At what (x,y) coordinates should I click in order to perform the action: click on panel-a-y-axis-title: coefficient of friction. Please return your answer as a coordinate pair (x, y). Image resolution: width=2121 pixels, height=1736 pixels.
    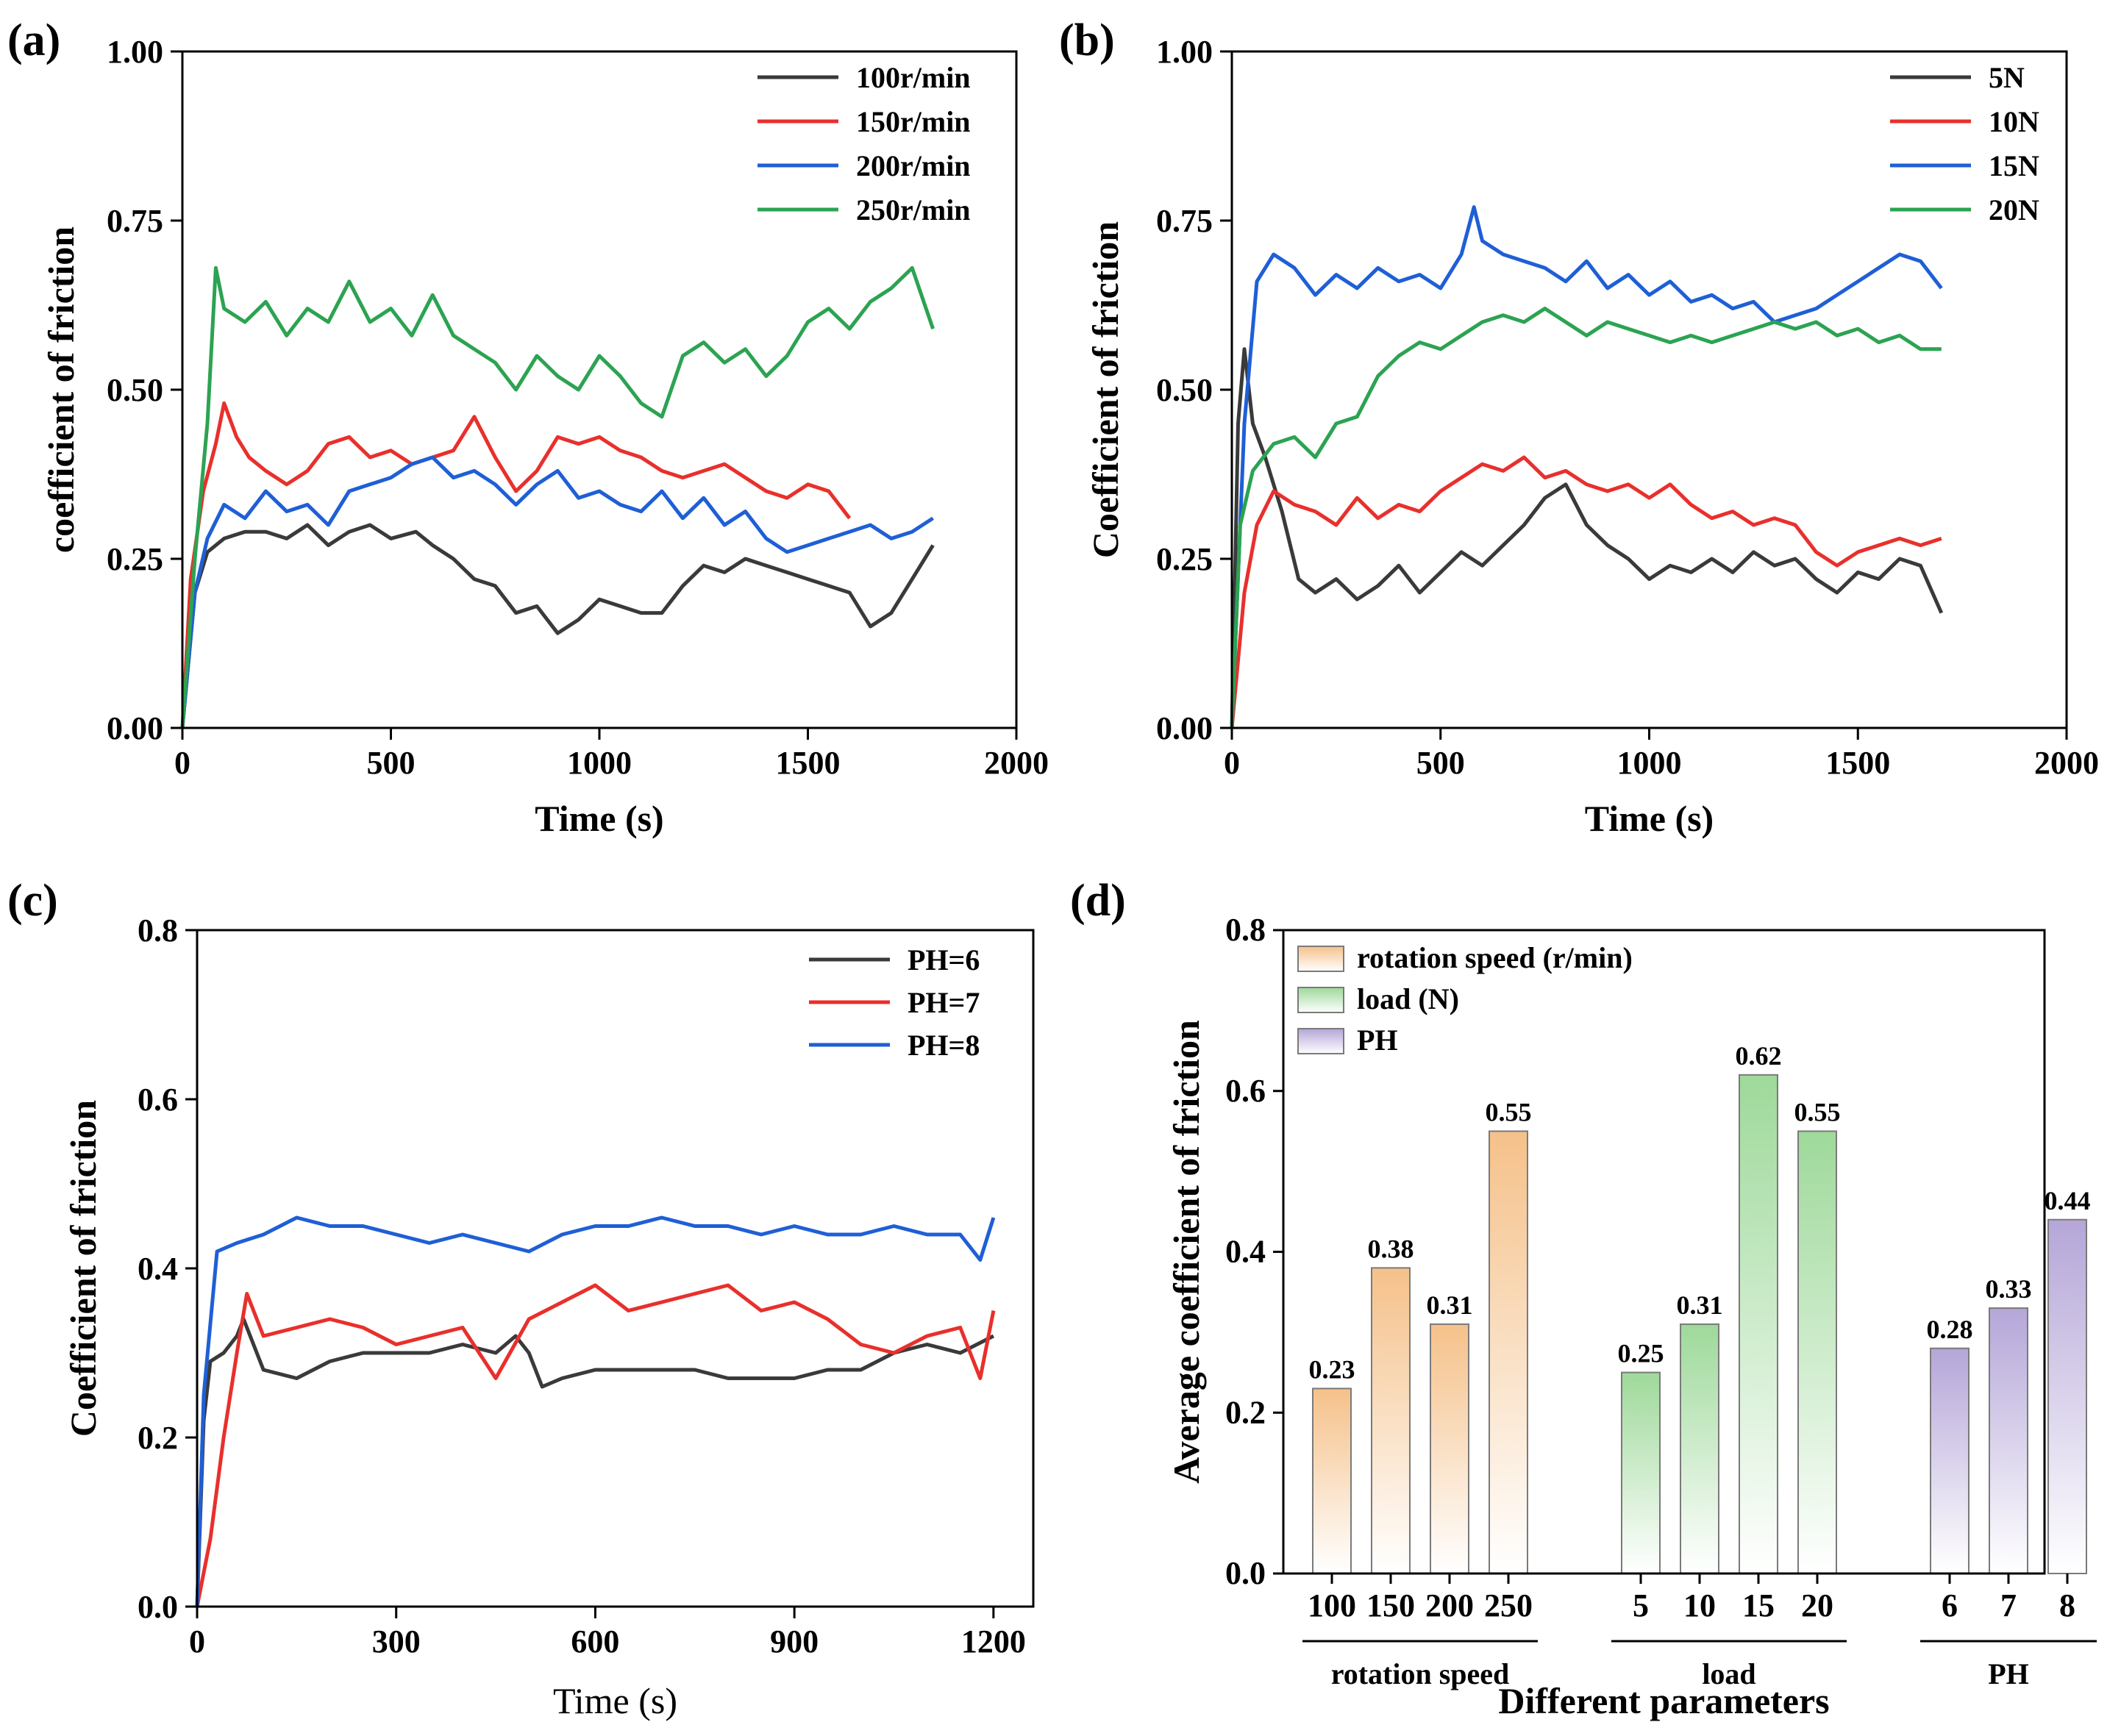
    Looking at the image, I should click on (61, 390).